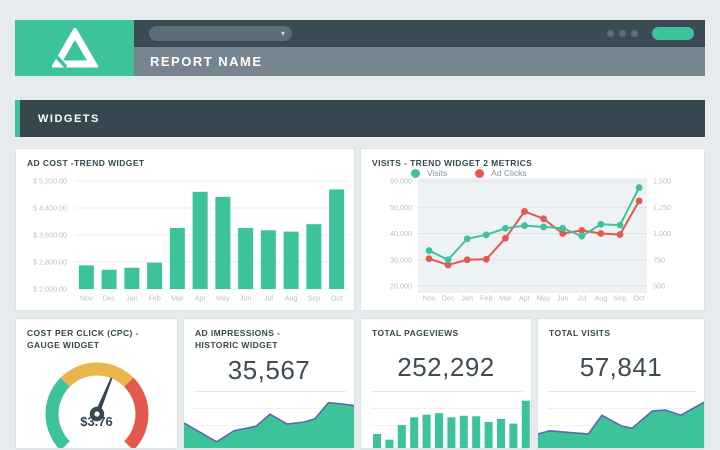 The height and width of the screenshot is (450, 720). I want to click on search-input: ▾, so click(220, 33).